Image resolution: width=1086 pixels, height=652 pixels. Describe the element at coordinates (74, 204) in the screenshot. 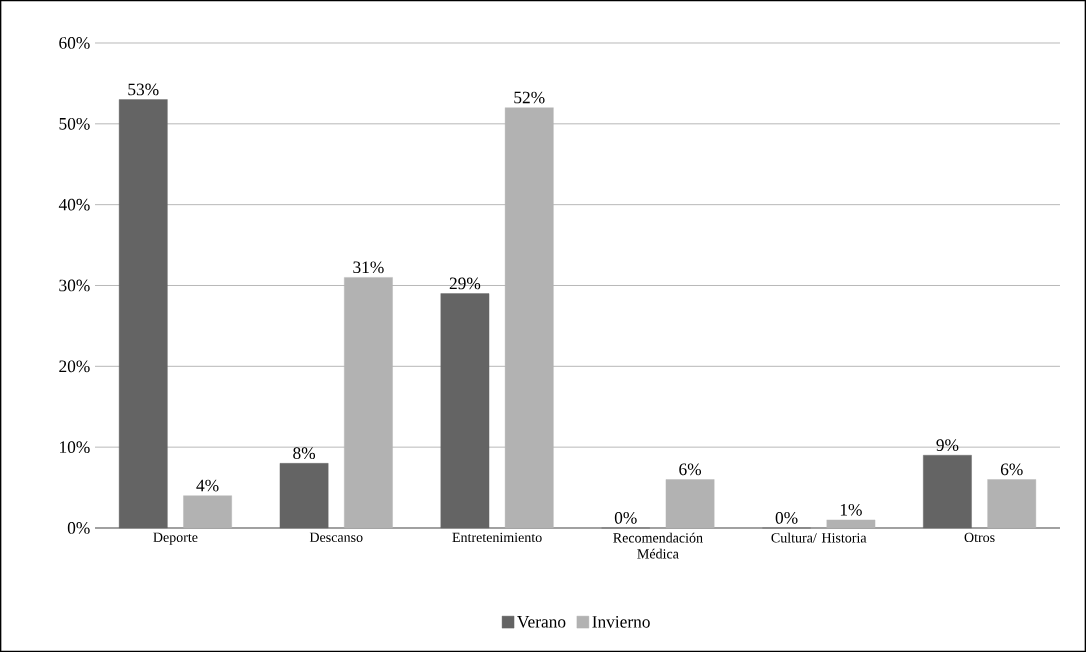

I see `y-tick-label: 40%` at that location.